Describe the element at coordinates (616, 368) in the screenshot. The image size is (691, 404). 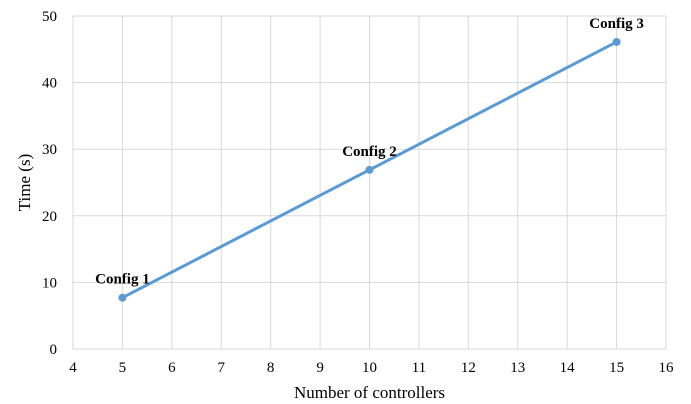
I see `x-tick-label: 15` at that location.